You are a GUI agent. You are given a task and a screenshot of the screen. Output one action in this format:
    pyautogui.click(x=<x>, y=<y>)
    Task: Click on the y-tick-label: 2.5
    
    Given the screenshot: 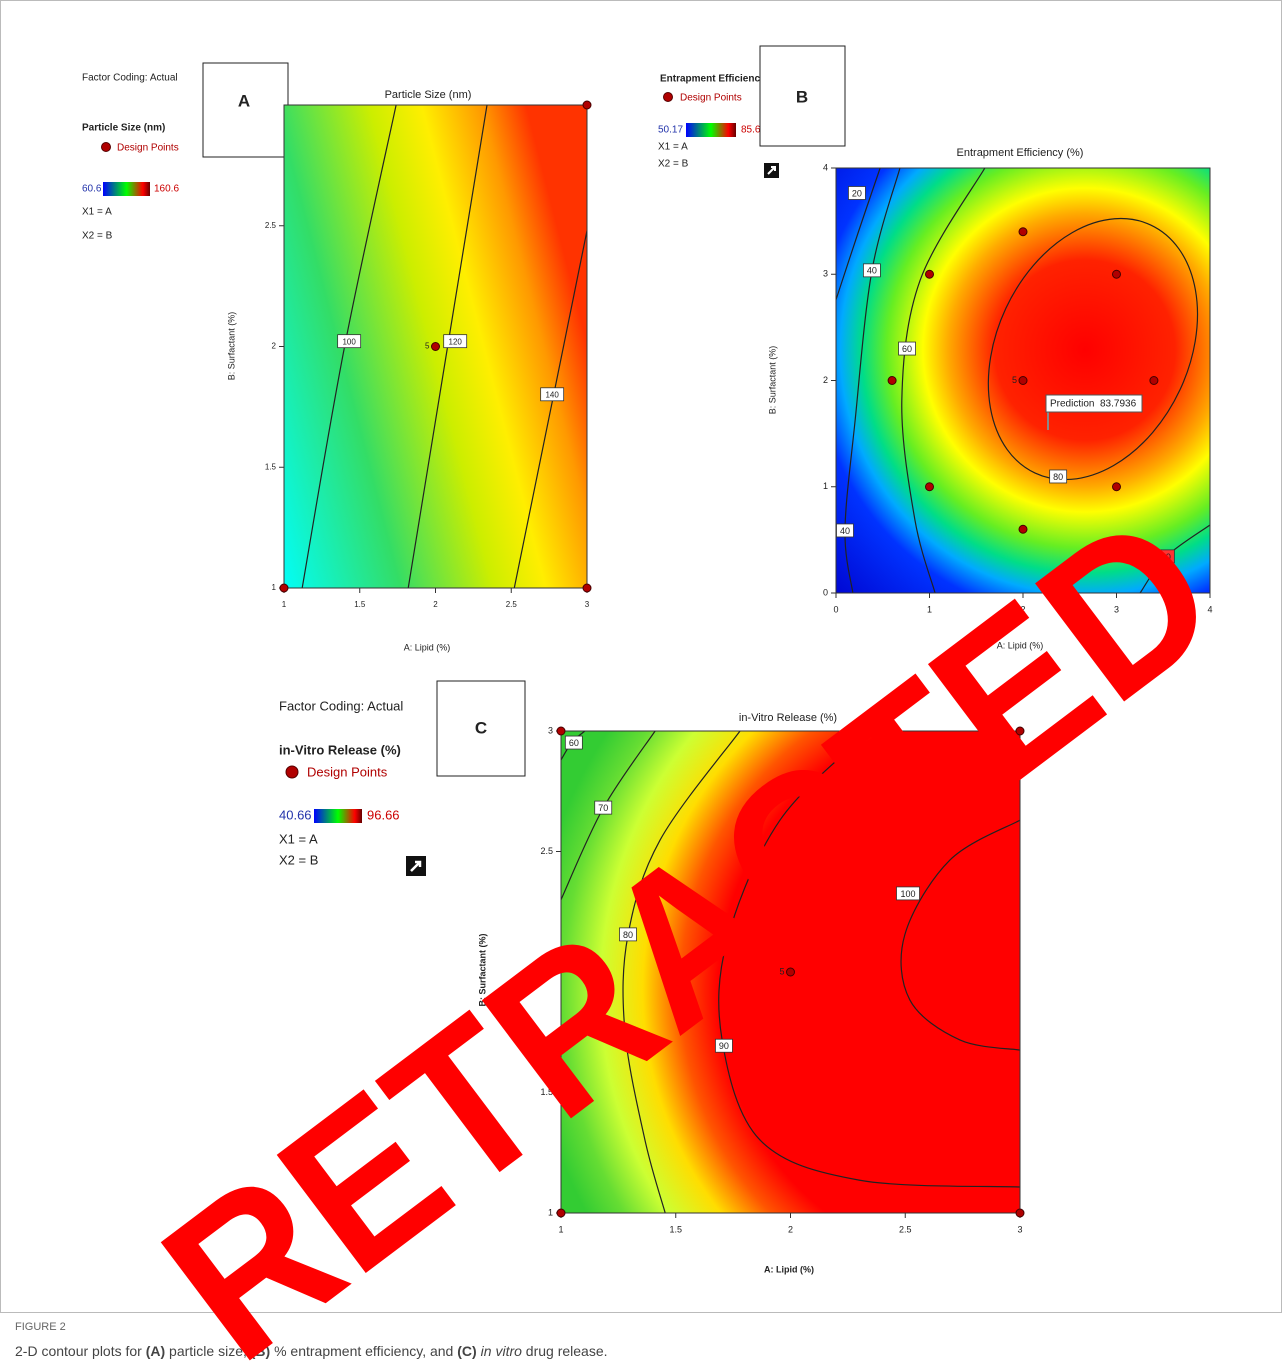 What is the action you would take?
    pyautogui.click(x=546, y=851)
    